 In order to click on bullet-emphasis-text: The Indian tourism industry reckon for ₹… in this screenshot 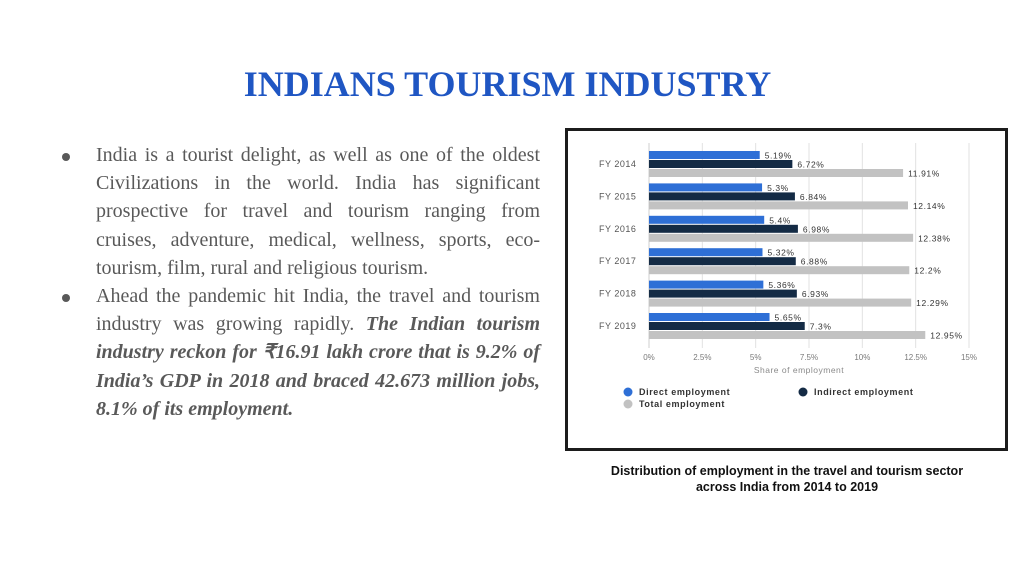, I will do `click(318, 366)`.